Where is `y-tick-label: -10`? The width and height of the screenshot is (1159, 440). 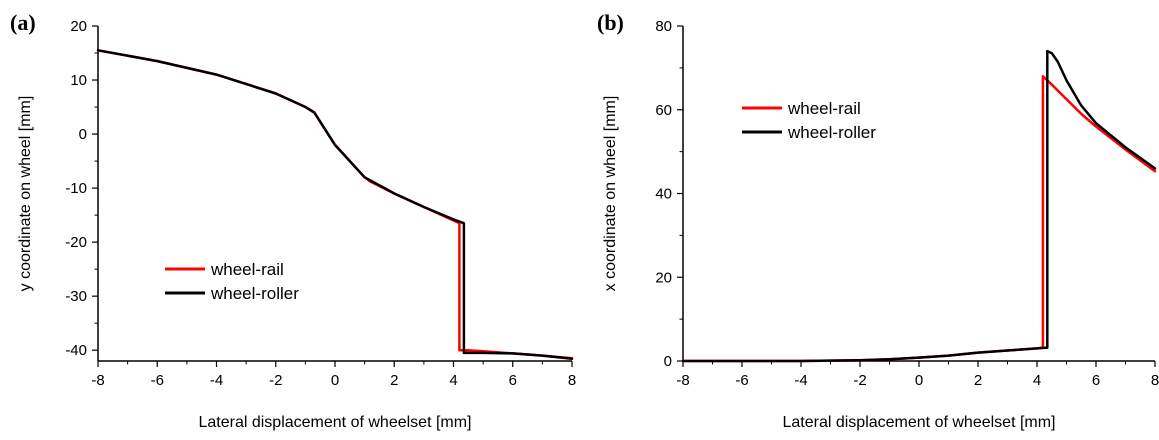
y-tick-label: -10 is located at coordinates (76, 188).